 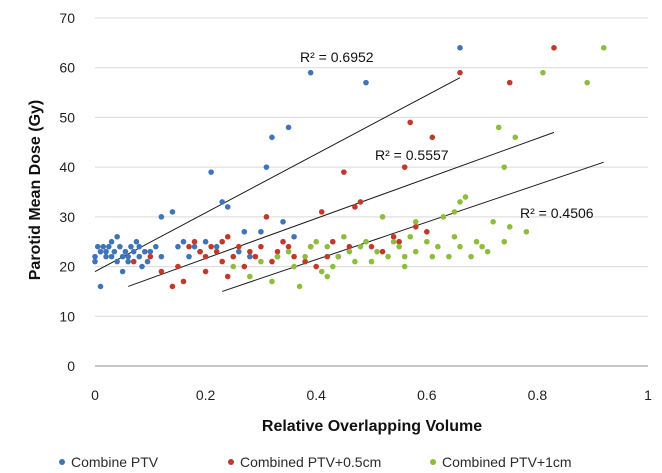 I want to click on legend-label: Combined PTV+1cm, so click(x=507, y=462).